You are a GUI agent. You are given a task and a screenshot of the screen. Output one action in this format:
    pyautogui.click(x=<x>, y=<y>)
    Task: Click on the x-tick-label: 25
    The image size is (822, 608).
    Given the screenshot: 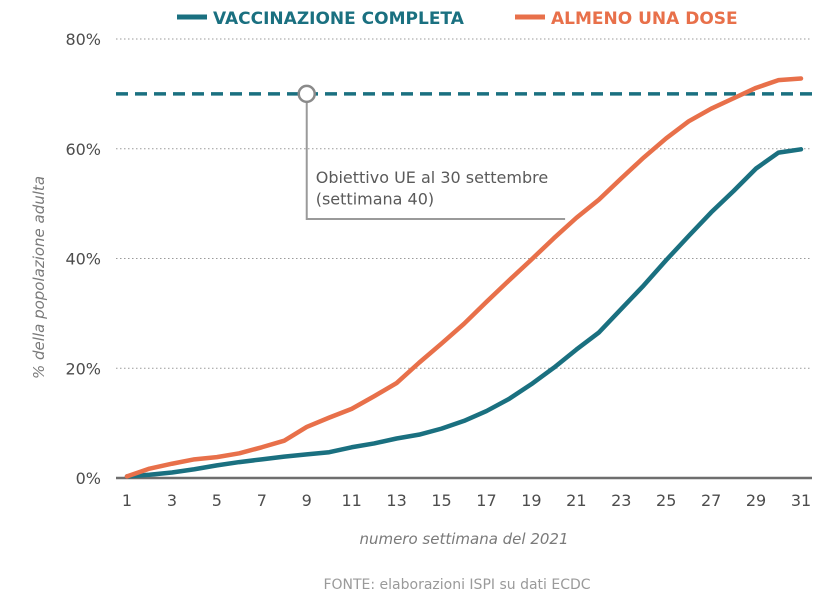 What is the action you would take?
    pyautogui.click(x=666, y=500)
    